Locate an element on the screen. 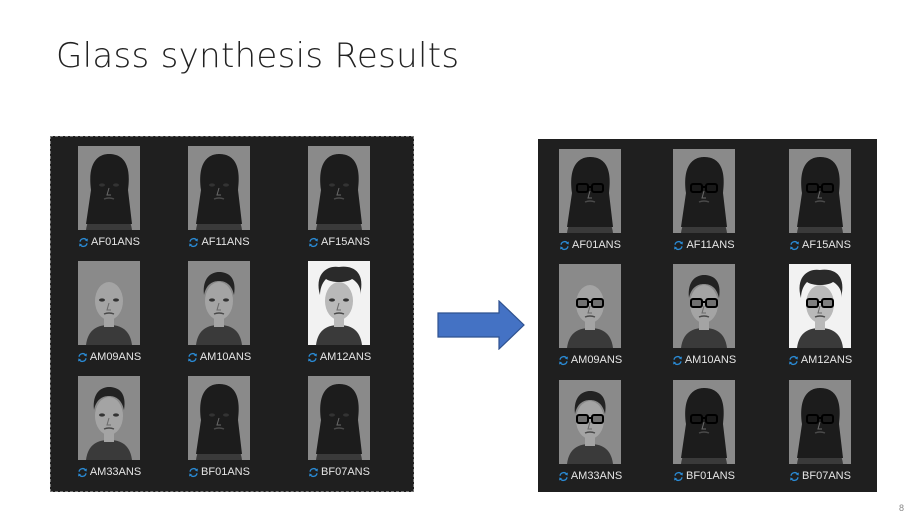 This screenshot has width=924, height=523. page-number: 8 is located at coordinates (901, 508).